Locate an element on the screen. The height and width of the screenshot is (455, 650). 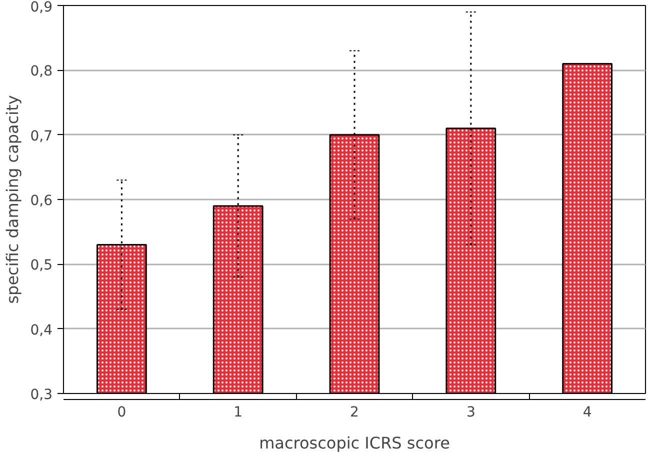
y-tick-label: 0,6 is located at coordinates (41, 201).